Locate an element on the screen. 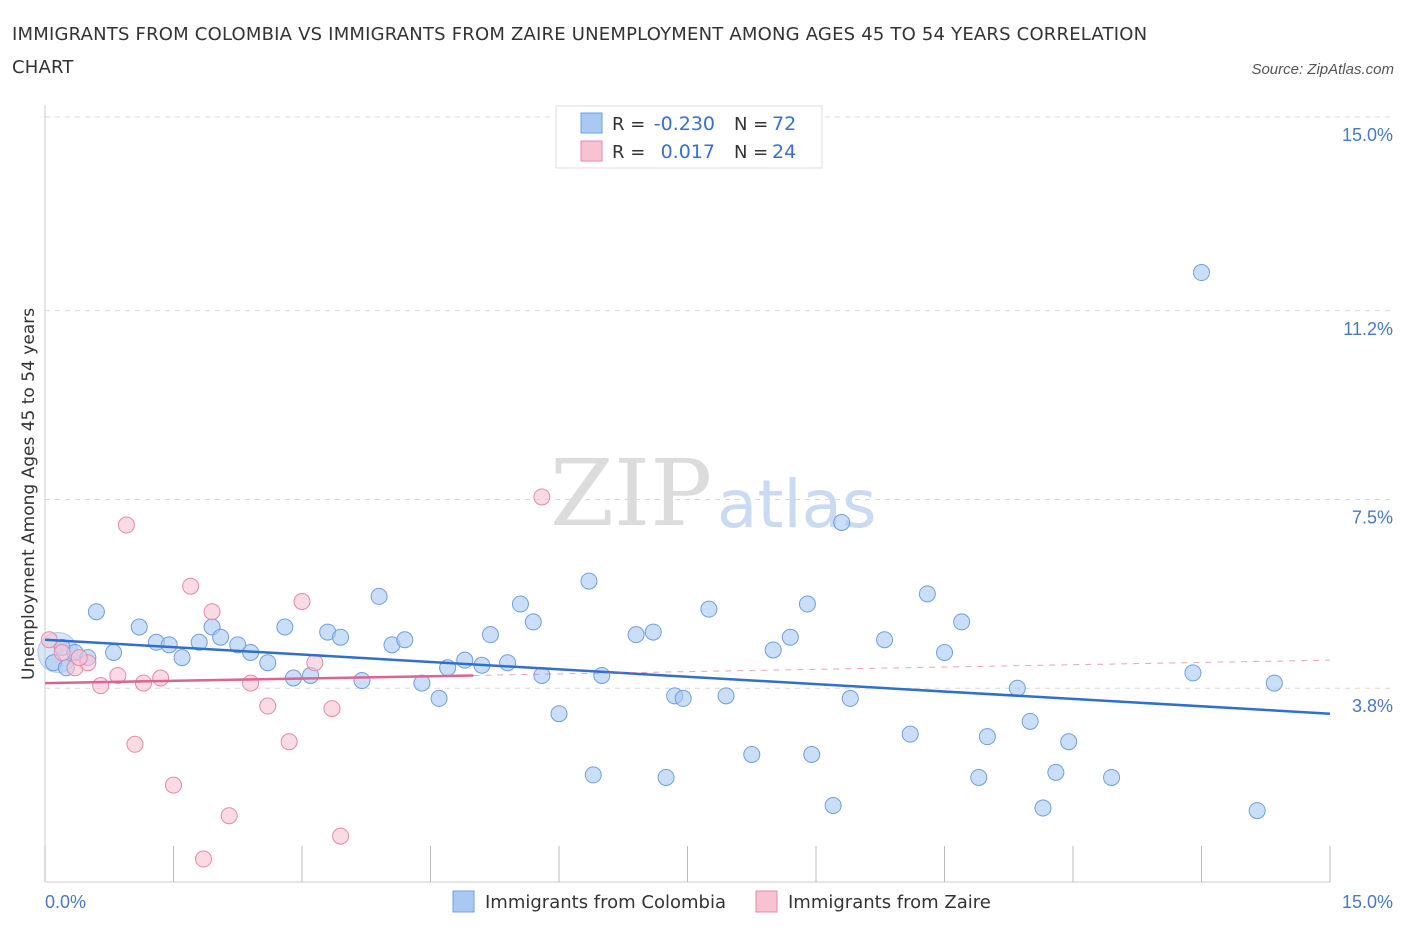 The image size is (1406, 930). legend-zaire-r-value: 0.017 is located at coordinates (688, 152).